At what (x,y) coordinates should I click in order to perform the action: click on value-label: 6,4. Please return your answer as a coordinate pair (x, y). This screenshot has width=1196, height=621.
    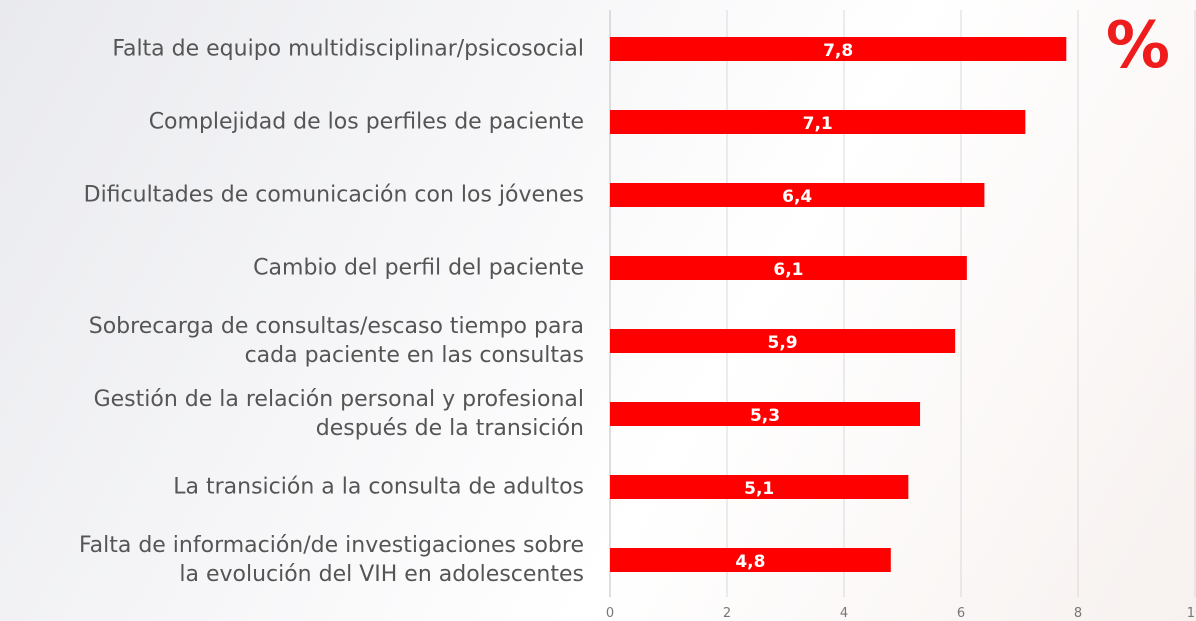
    Looking at the image, I should click on (797, 197).